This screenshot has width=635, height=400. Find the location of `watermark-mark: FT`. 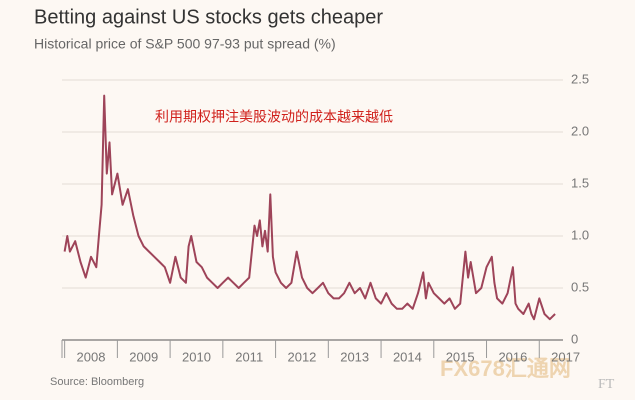

watermark-mark: FT is located at coordinates (606, 384).